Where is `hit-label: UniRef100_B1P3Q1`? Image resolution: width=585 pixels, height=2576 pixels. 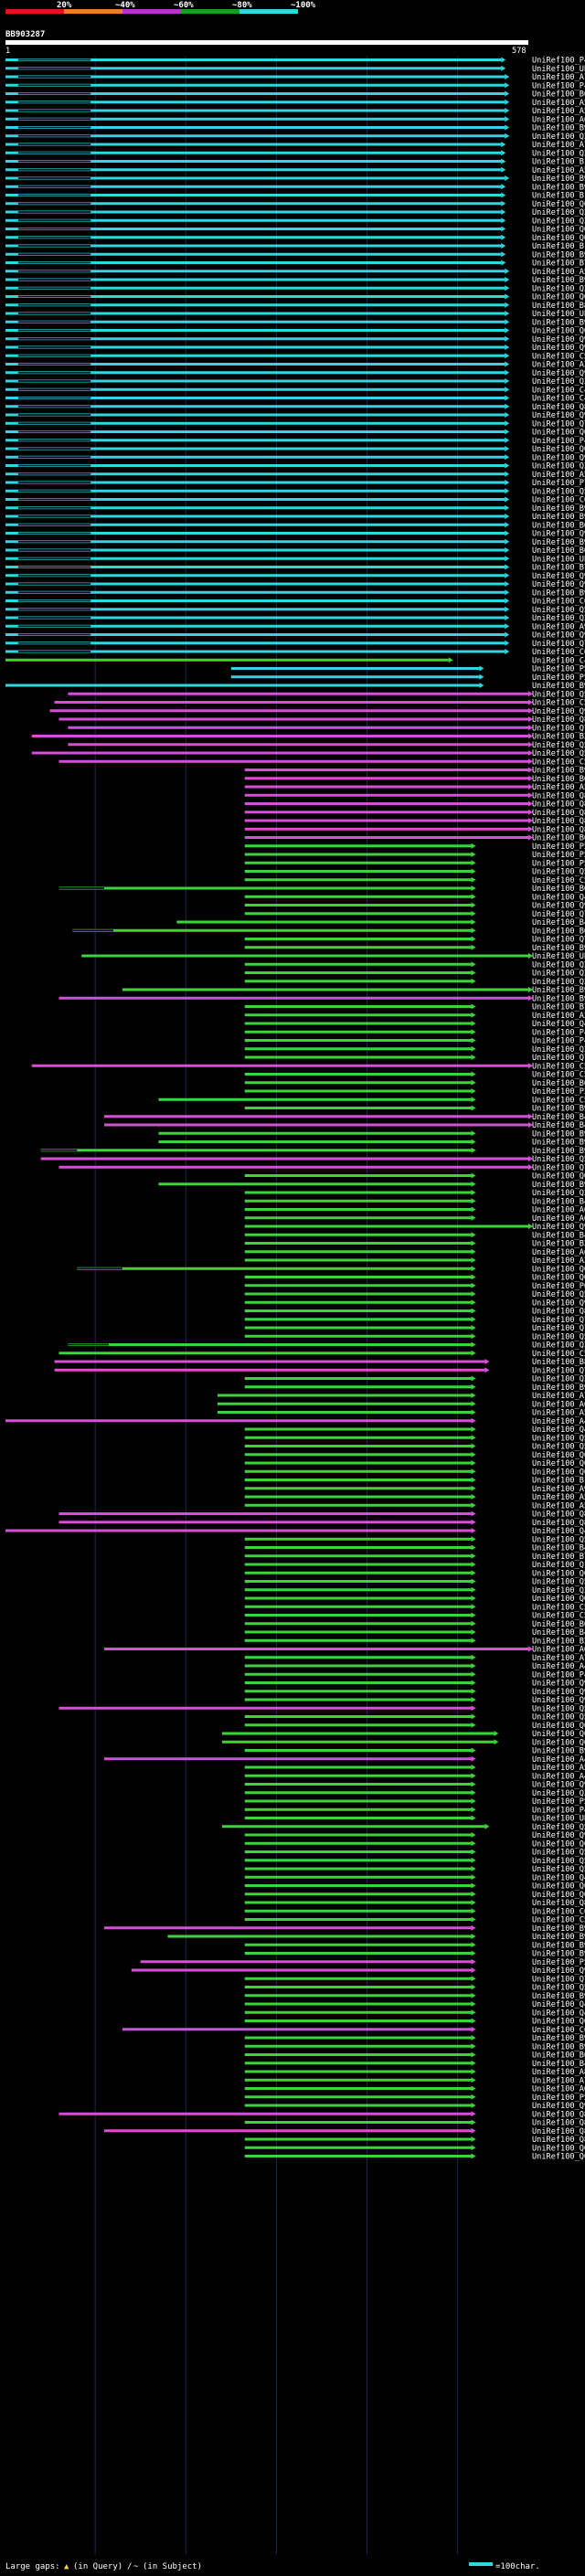
hit-label: UniRef100_B1P3Q1 is located at coordinates (559, 246).